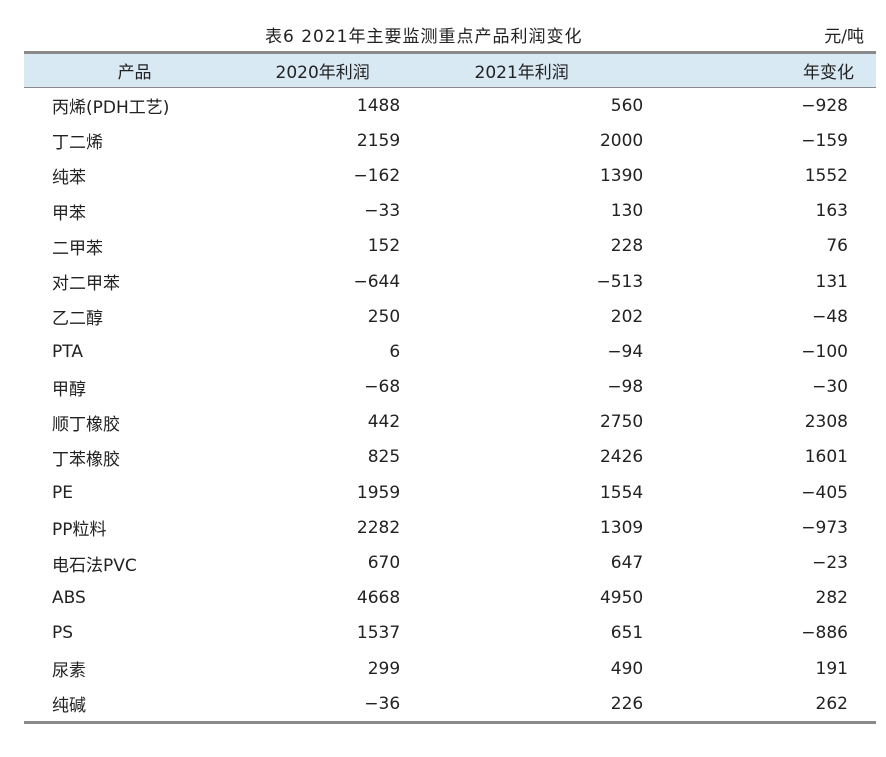 The width and height of the screenshot is (886, 757). I want to click on product-cell: 甲苯, so click(69, 213).